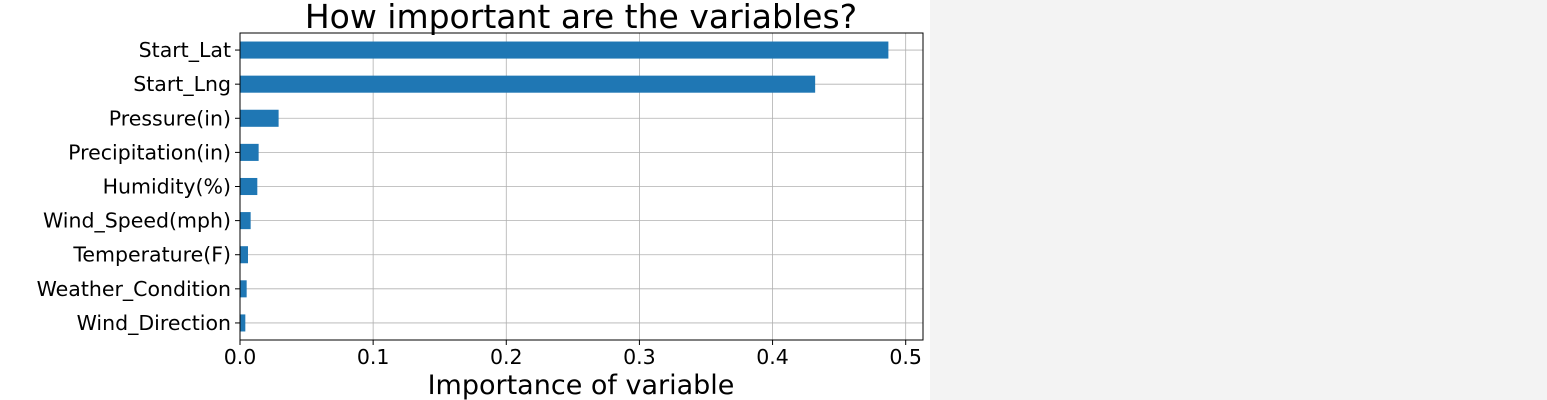 This screenshot has height=400, width=1547. What do you see at coordinates (581, 18) in the screenshot?
I see `chart-title: How important are the variables?` at bounding box center [581, 18].